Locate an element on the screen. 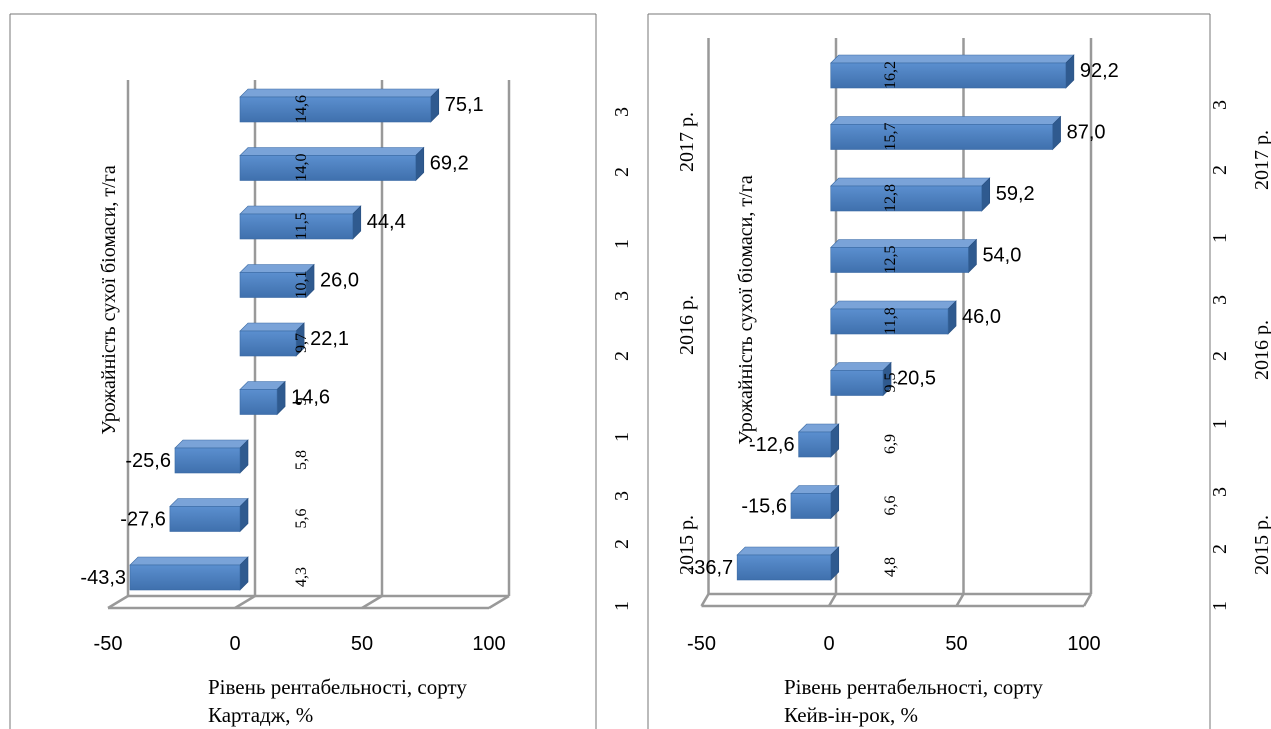  chart2-x-tick-label-1: 0 is located at coordinates (828, 644).